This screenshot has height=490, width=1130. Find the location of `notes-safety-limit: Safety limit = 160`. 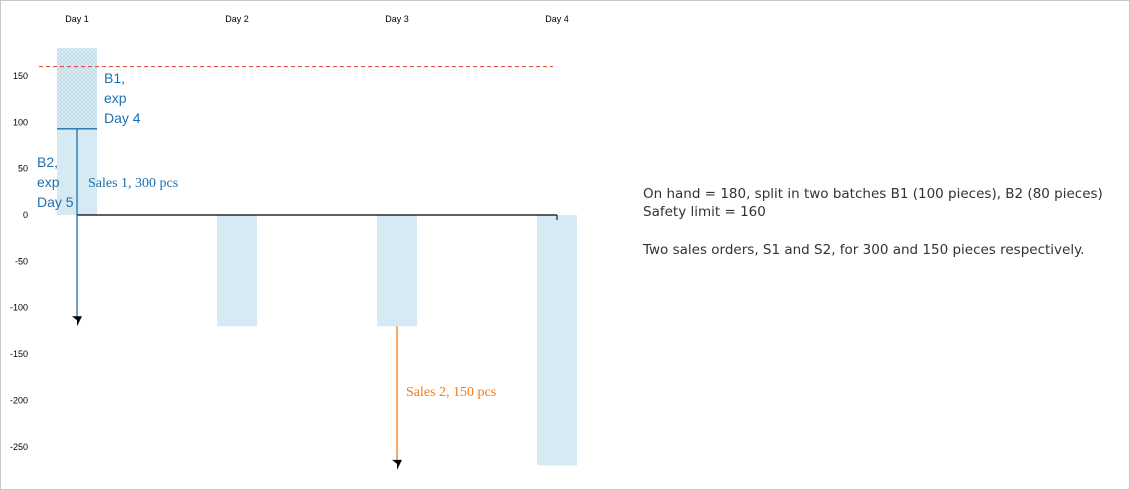

notes-safety-limit: Safety limit = 160 is located at coordinates (704, 212).